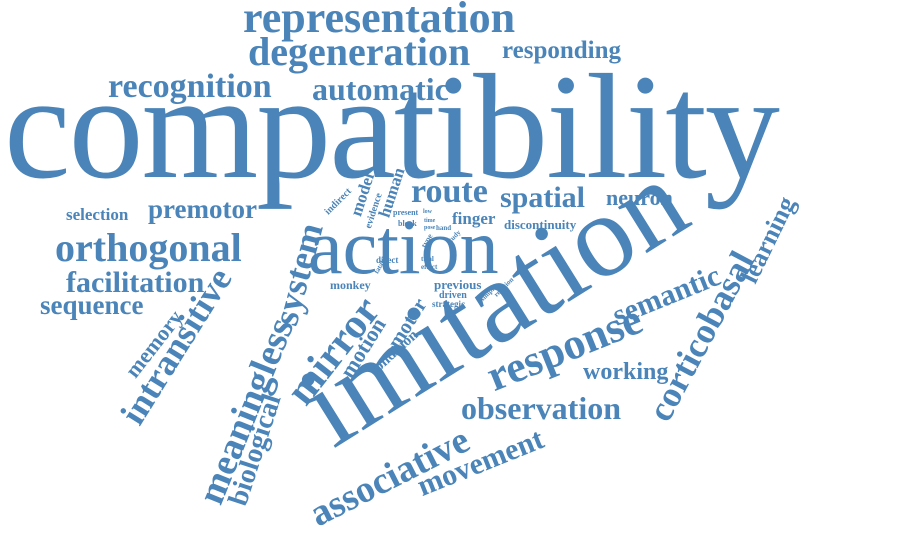 This screenshot has height=538, width=900. I want to click on word-driven: driven, so click(453, 295).